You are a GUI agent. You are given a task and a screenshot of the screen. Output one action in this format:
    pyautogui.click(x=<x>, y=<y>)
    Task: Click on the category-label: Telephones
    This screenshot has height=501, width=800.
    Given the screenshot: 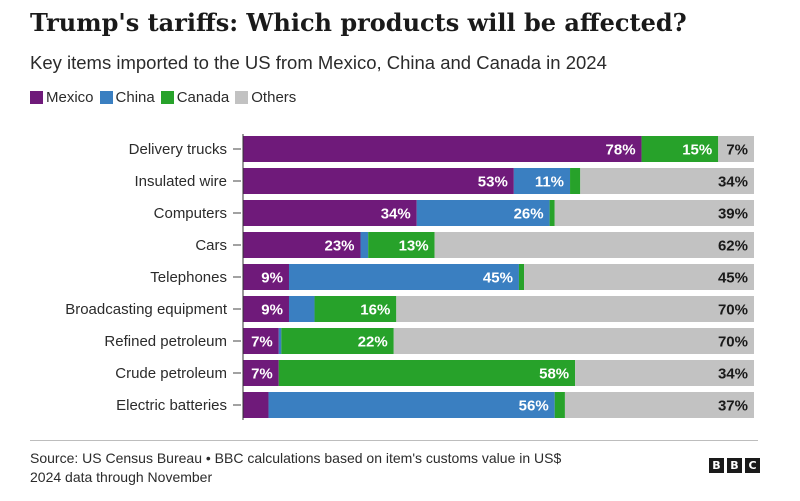 What is the action you would take?
    pyautogui.click(x=188, y=277)
    